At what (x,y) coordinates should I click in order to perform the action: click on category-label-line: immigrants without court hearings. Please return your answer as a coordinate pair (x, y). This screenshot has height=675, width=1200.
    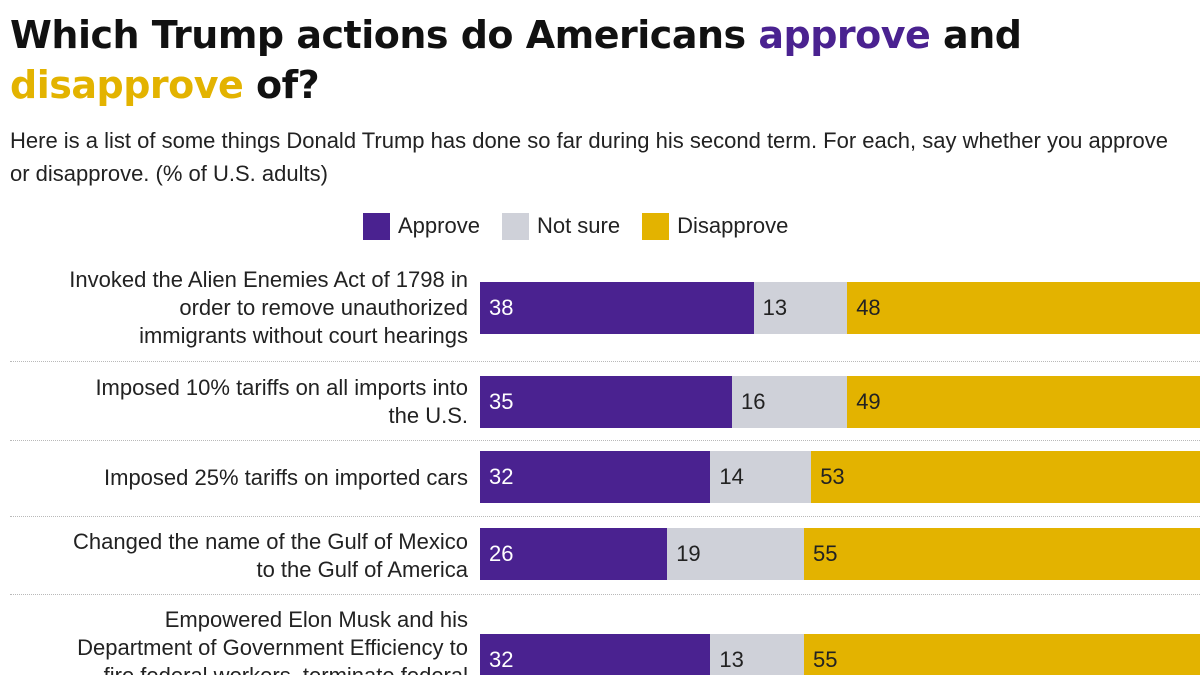
    Looking at the image, I should click on (303, 335).